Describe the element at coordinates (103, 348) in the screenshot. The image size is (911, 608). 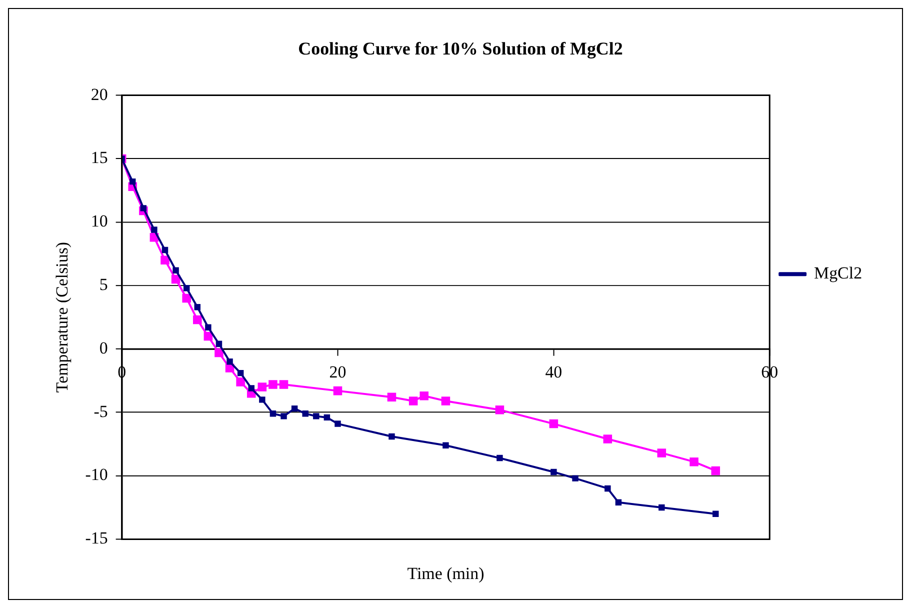
I see `y-tick-label: 0` at that location.